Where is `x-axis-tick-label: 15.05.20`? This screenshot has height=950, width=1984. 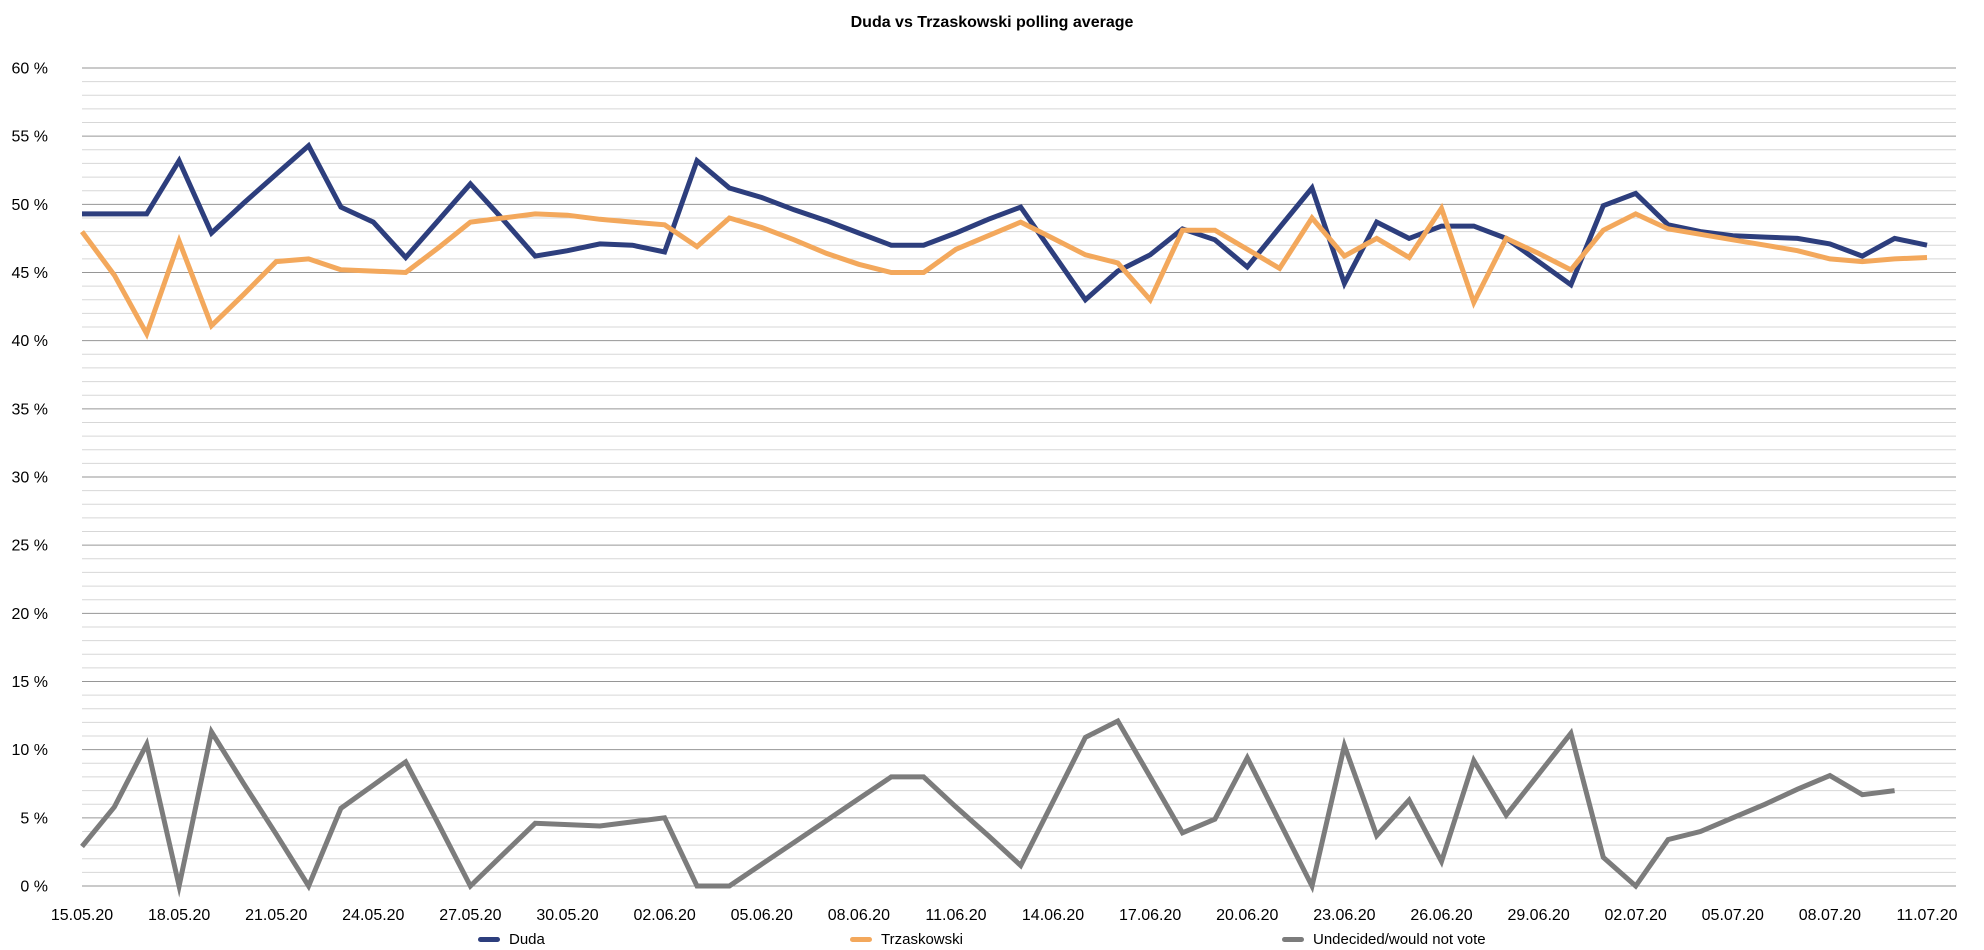 x-axis-tick-label: 15.05.20 is located at coordinates (82, 915).